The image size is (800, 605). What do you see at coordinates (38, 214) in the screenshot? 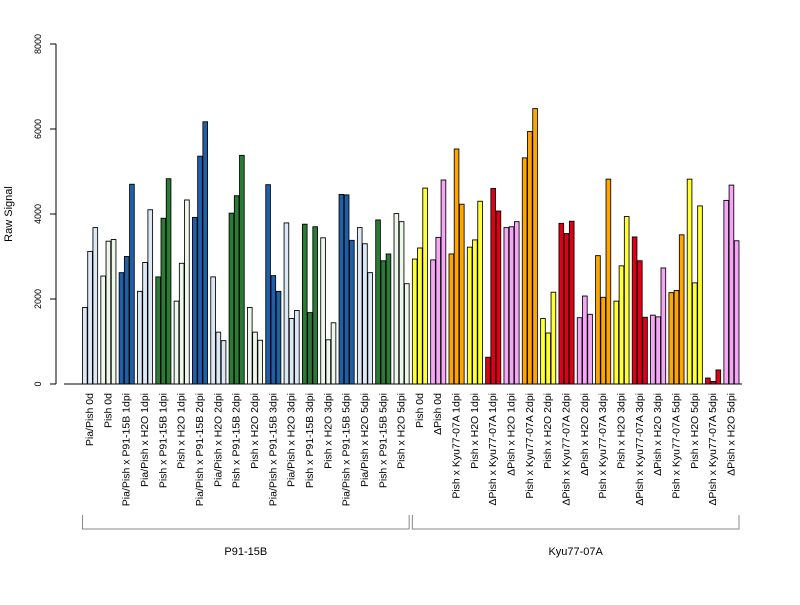
I see `y-tick-label: 4000` at bounding box center [38, 214].